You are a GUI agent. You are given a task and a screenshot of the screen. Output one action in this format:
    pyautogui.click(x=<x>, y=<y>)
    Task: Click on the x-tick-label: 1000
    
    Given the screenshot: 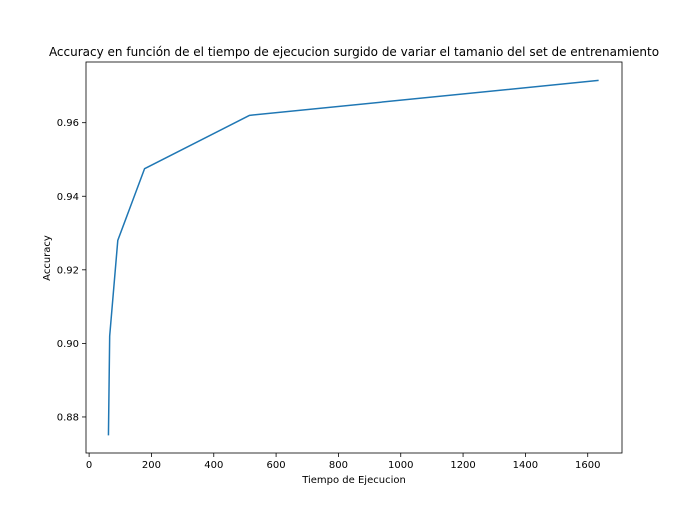 What is the action you would take?
    pyautogui.click(x=400, y=465)
    